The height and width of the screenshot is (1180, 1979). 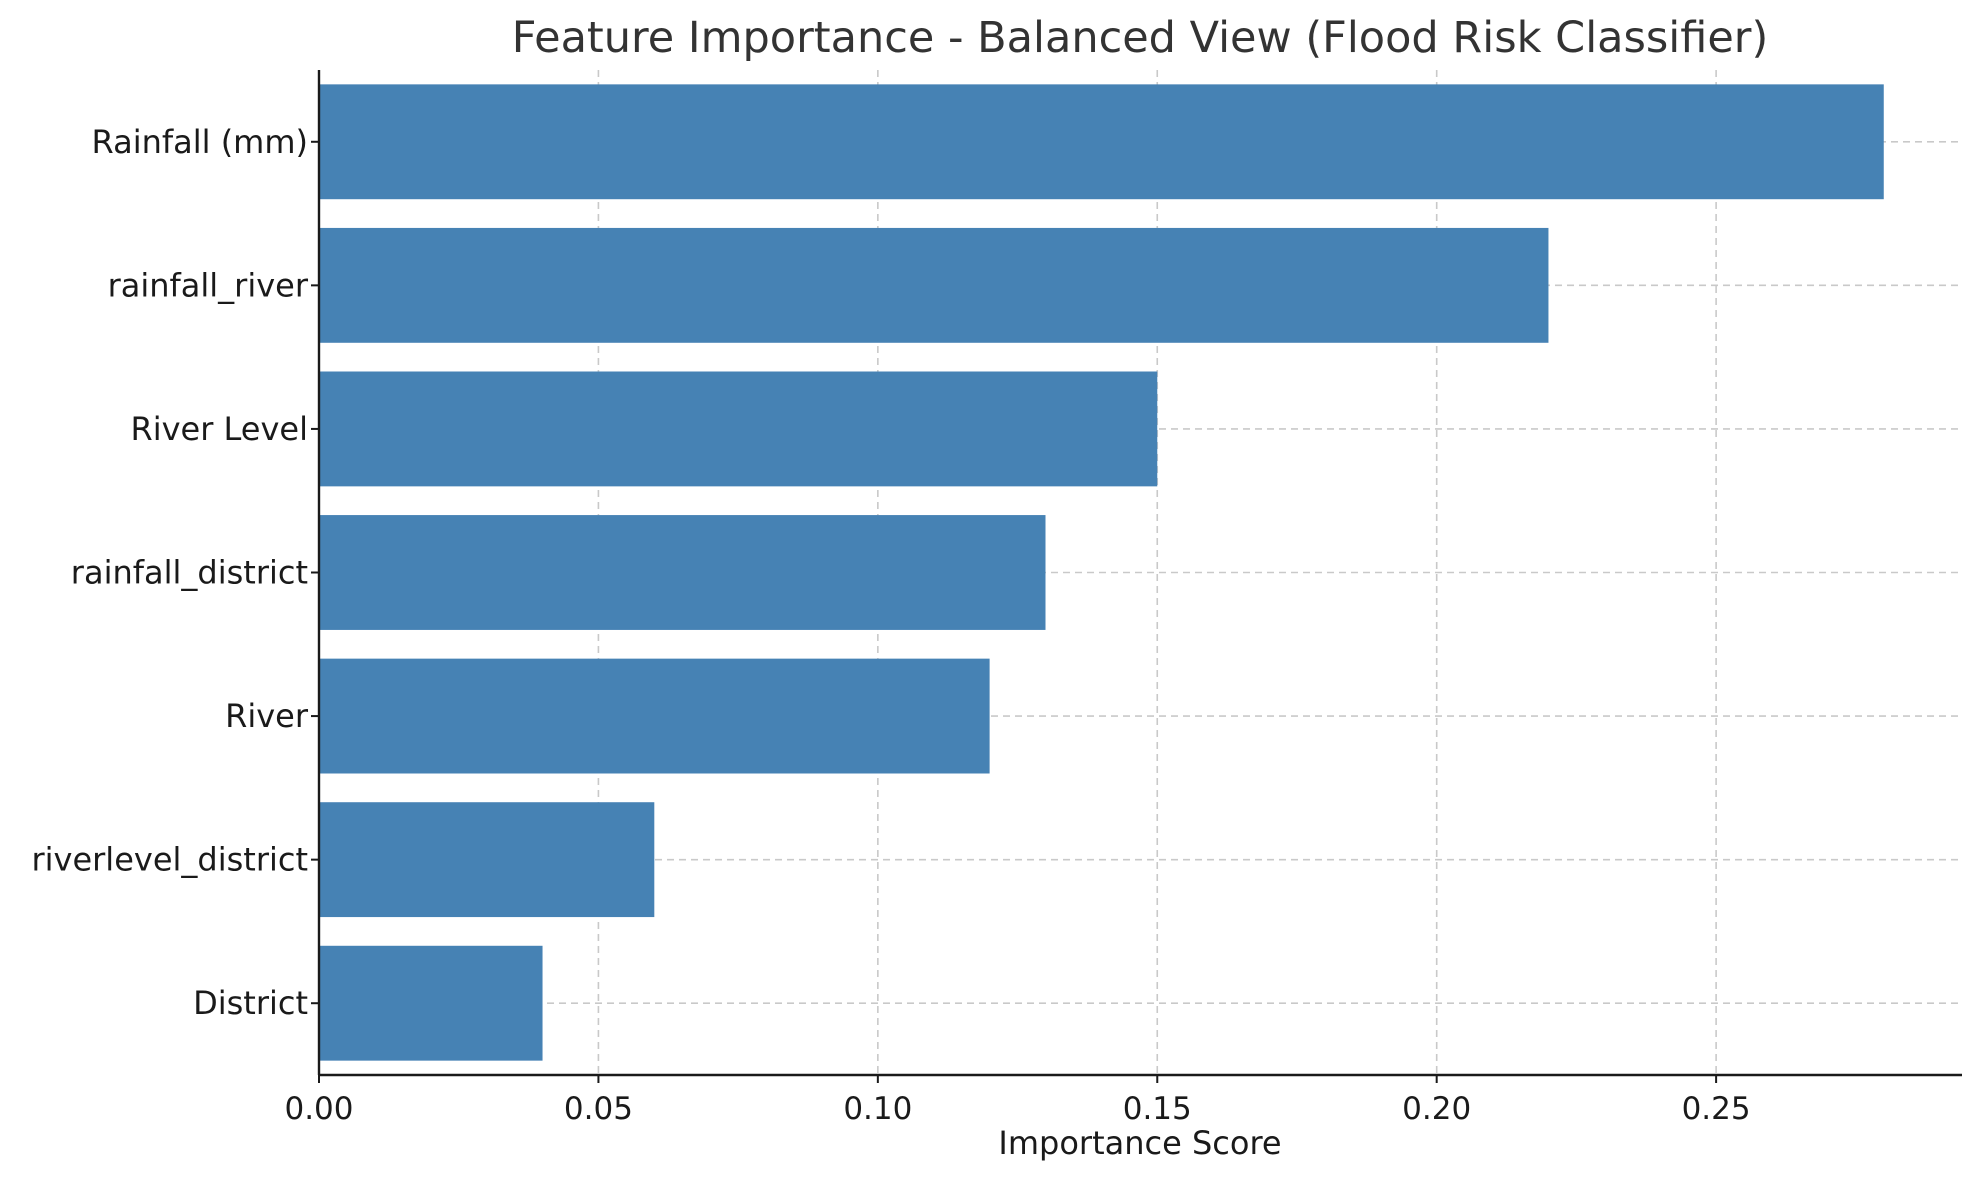 I want to click on x-tick-label: 0.05, so click(x=598, y=1109).